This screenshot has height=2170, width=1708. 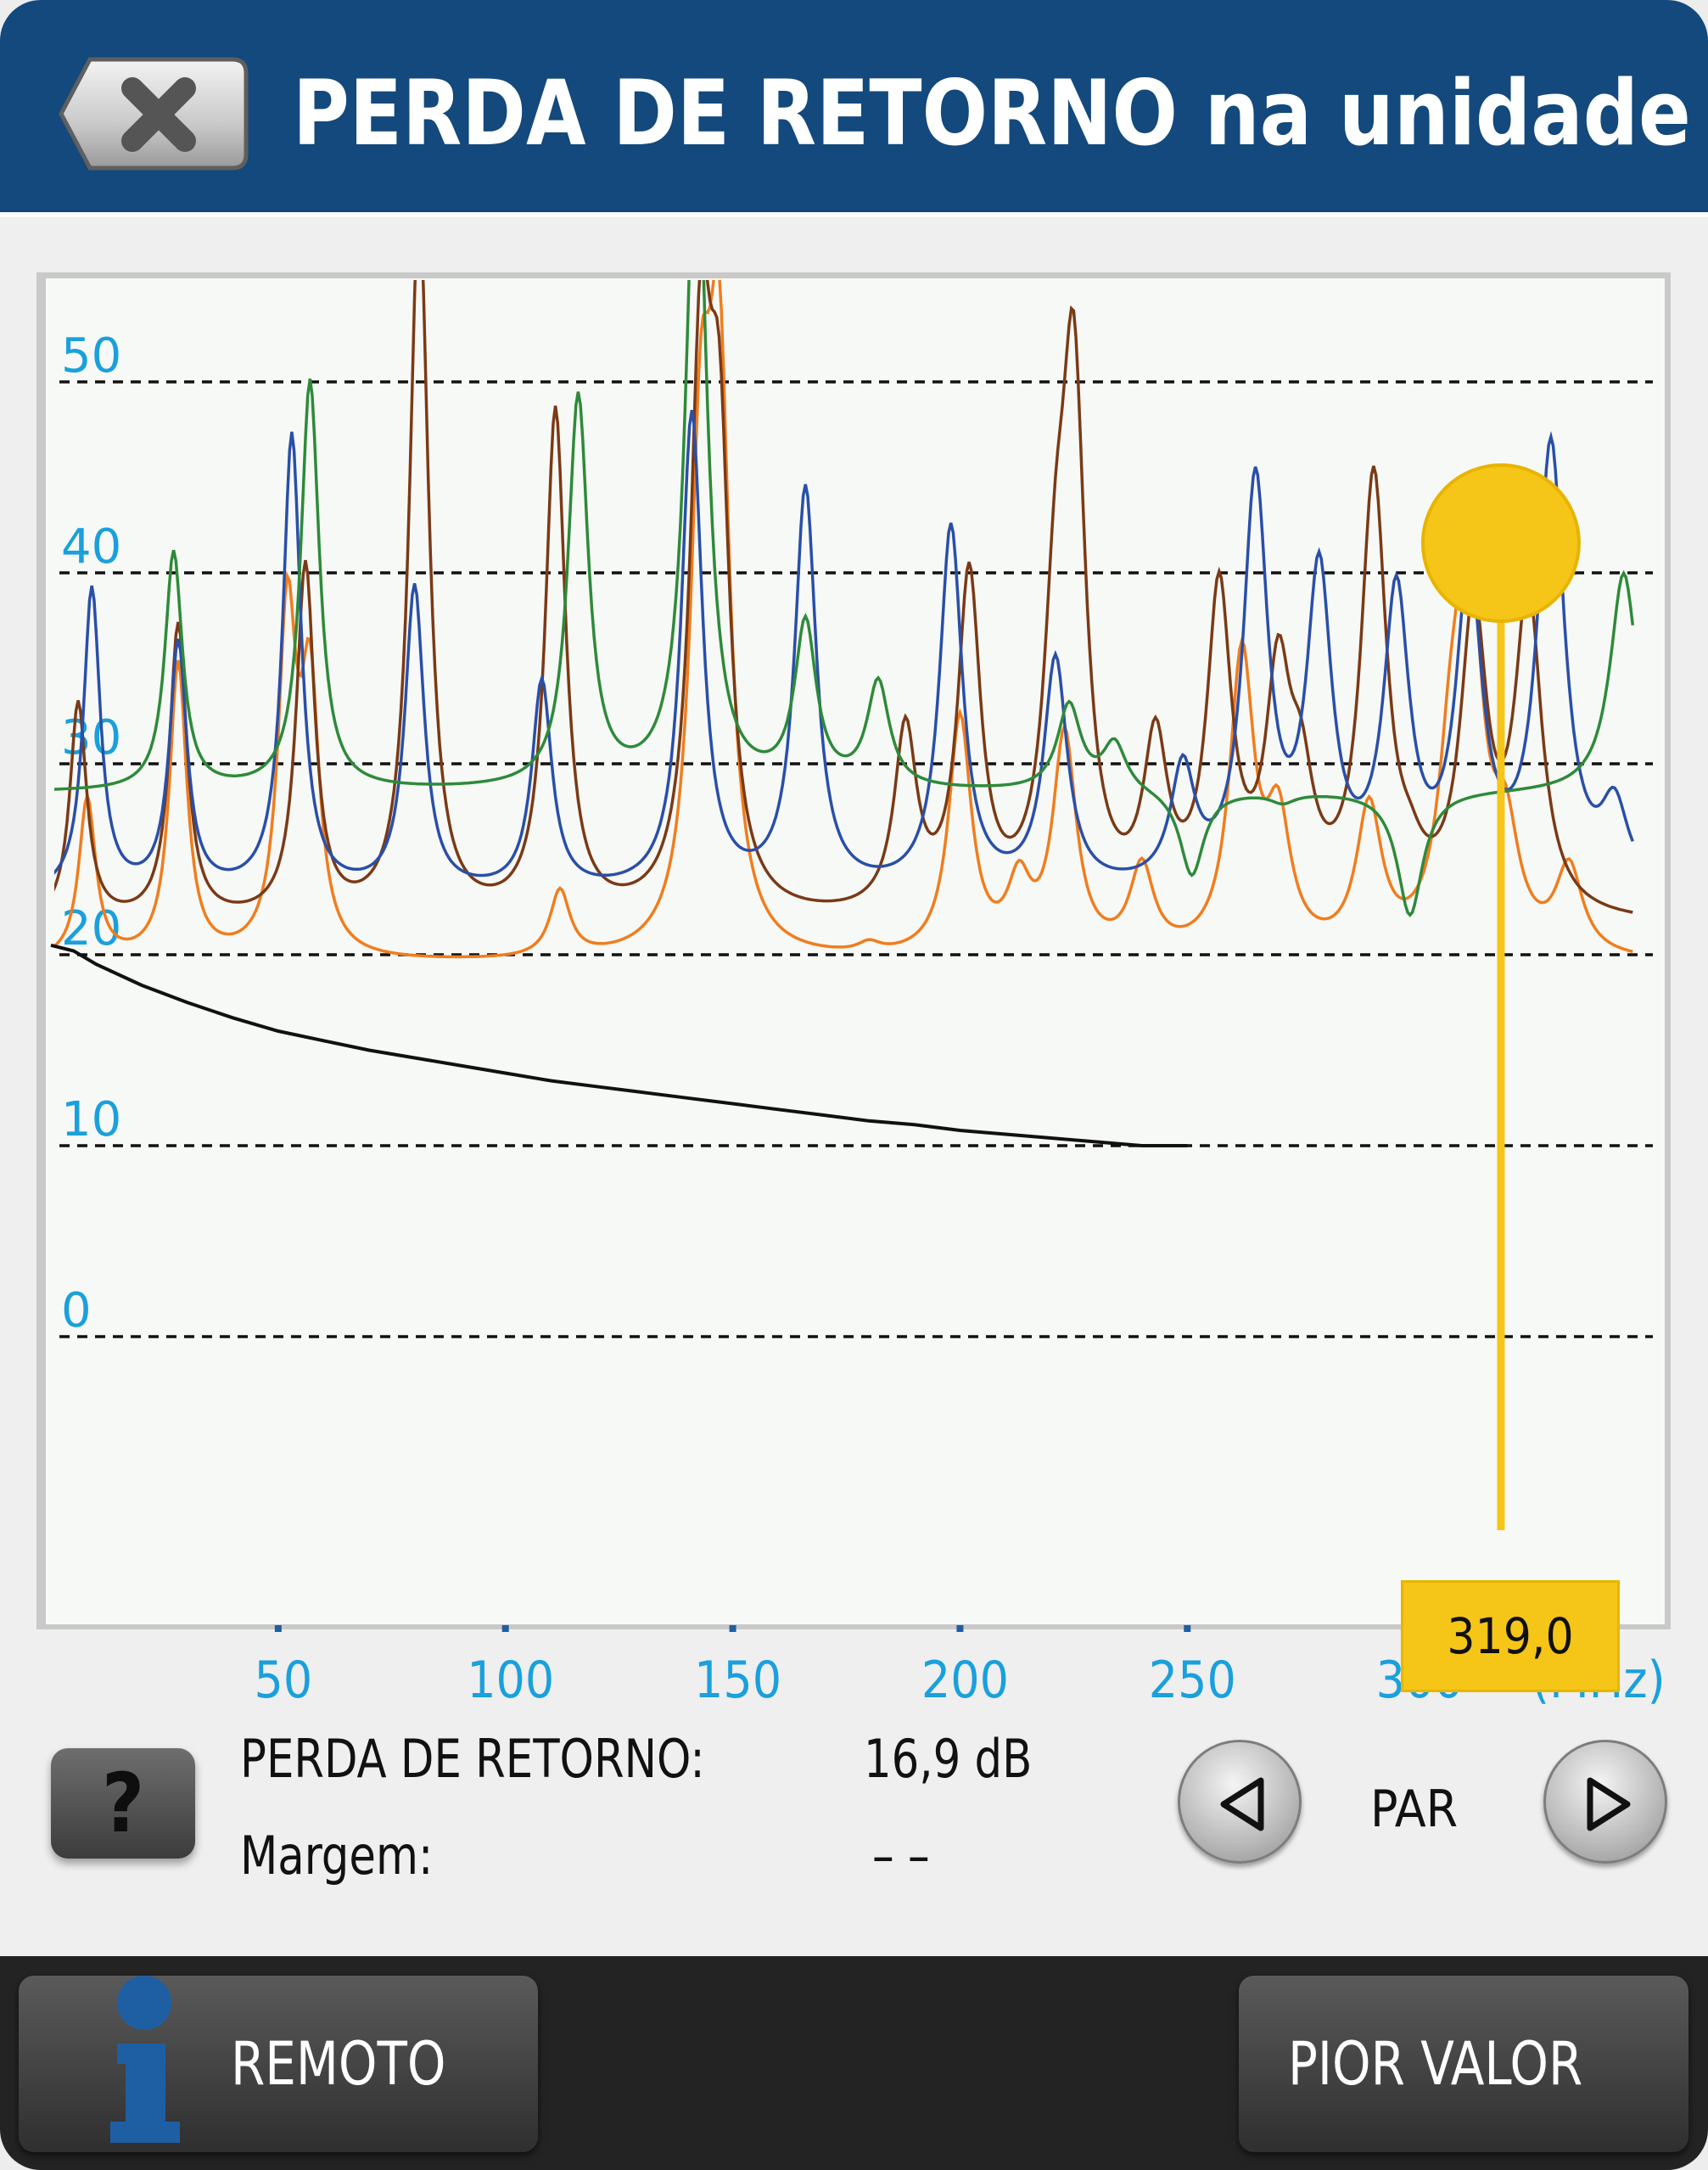 What do you see at coordinates (472, 1759) in the screenshot?
I see `return-loss-label: PERDA DE RETORNO:` at bounding box center [472, 1759].